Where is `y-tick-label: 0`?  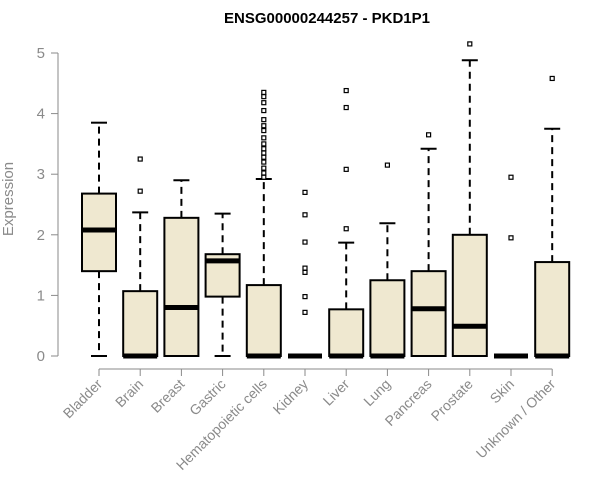
y-tick-label: 0 is located at coordinates (41, 356).